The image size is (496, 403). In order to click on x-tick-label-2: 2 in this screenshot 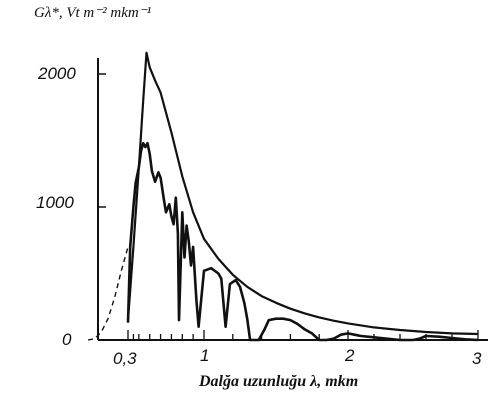, I will do `click(349, 355)`.